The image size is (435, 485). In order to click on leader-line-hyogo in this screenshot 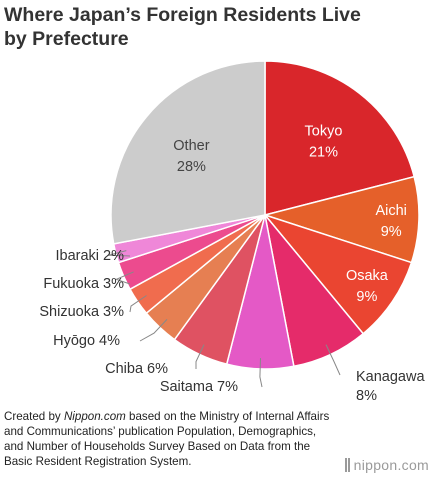, I will do `click(153, 330)`.